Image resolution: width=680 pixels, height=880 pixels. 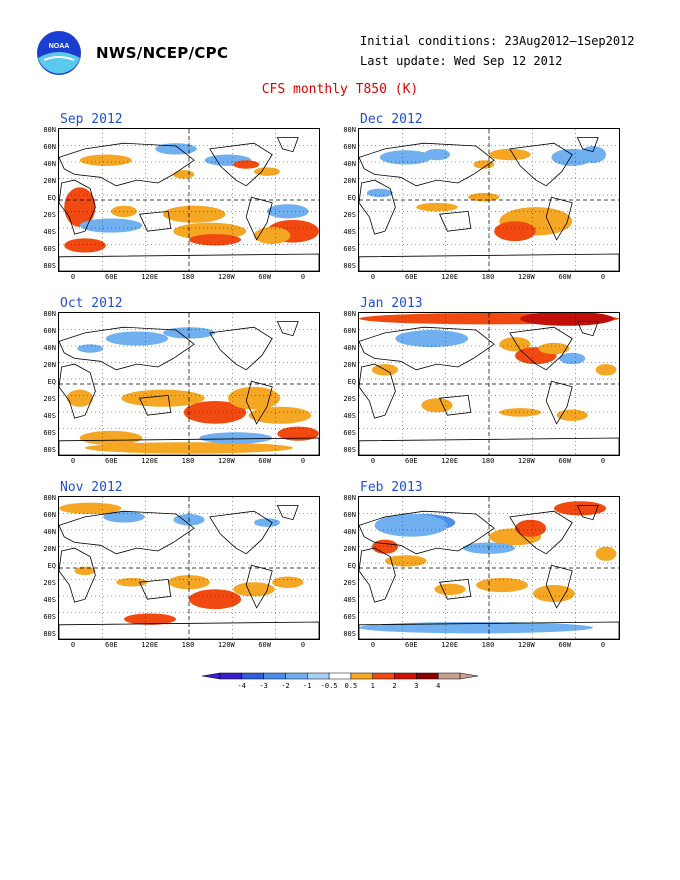 What do you see at coordinates (226, 277) in the screenshot?
I see `lon-label: 120W` at bounding box center [226, 277].